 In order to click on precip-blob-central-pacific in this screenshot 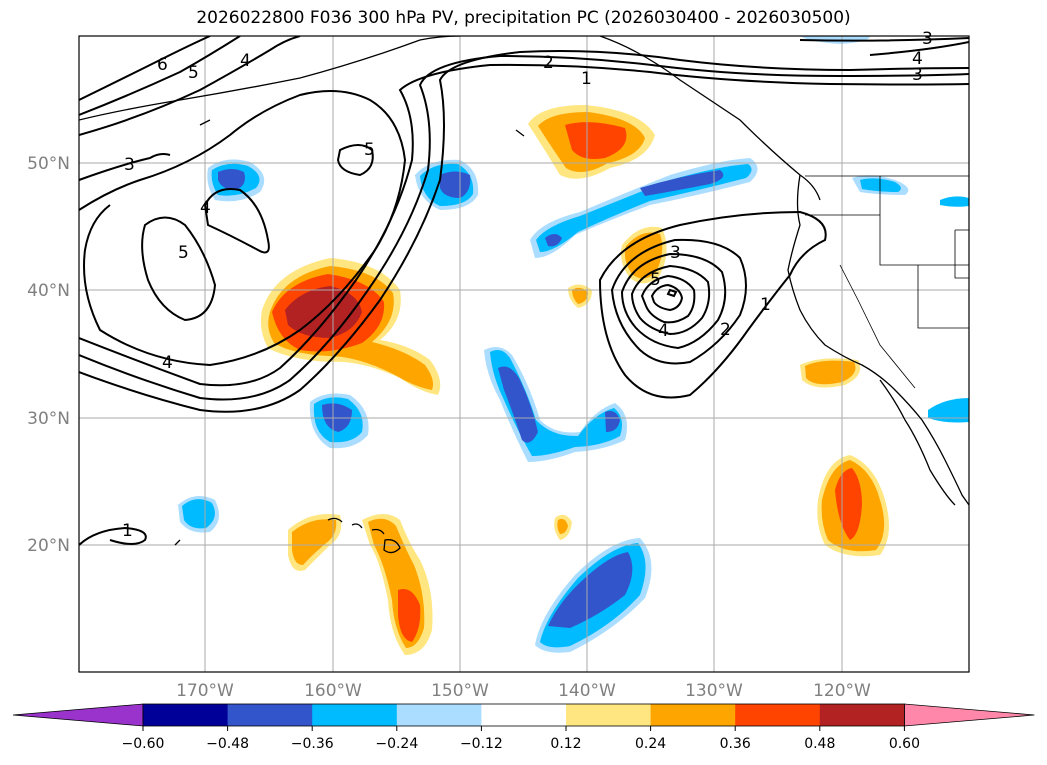, I will do `click(350, 326)`.